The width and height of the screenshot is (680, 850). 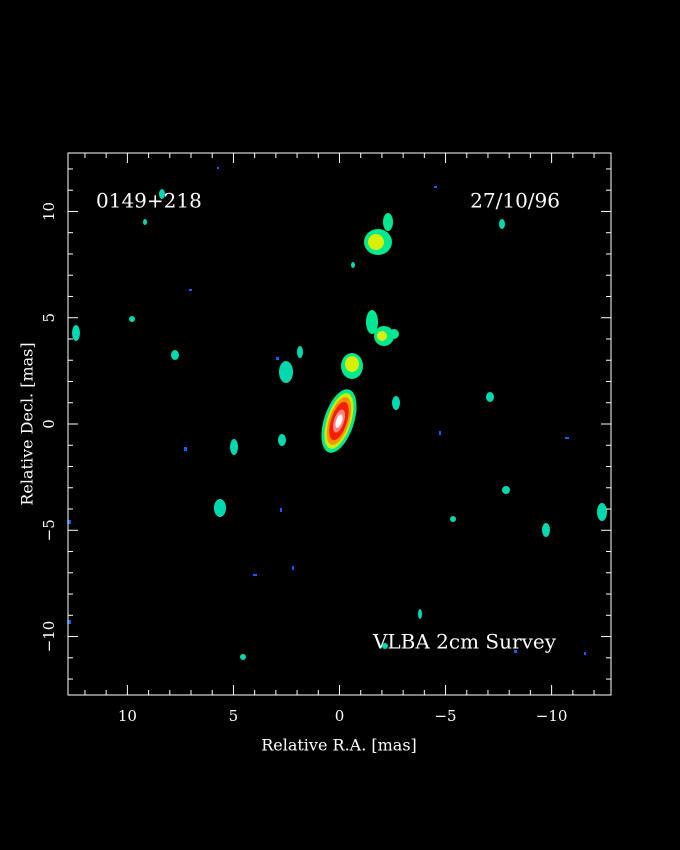 What do you see at coordinates (339, 298) in the screenshot?
I see `jet-knot` at bounding box center [339, 298].